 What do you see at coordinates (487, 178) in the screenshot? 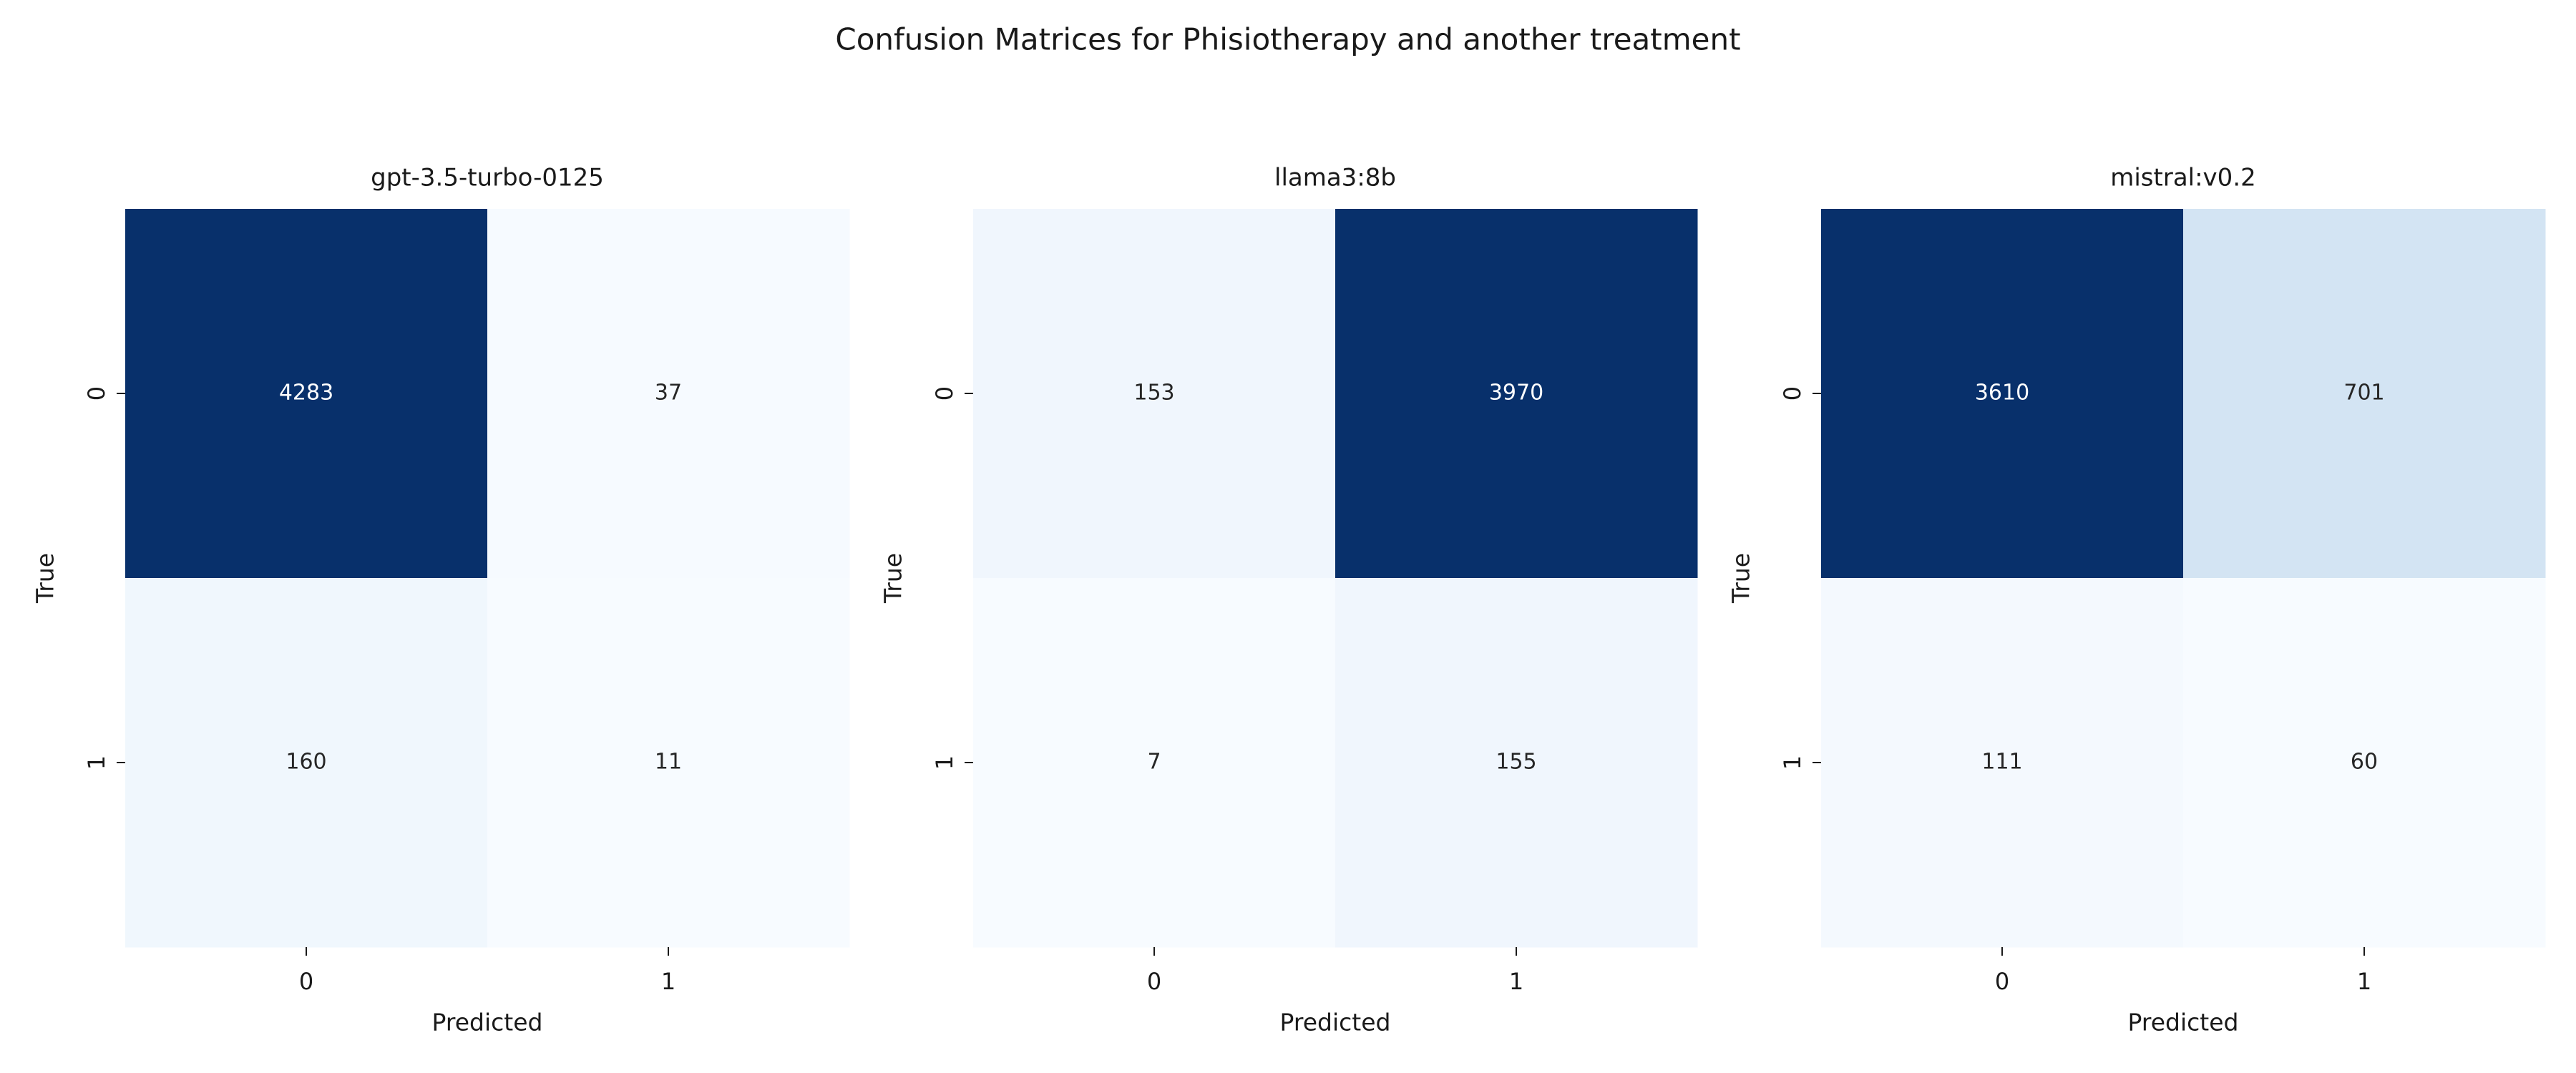
I see `panel-title: gpt-3.5-turbo-0125` at bounding box center [487, 178].